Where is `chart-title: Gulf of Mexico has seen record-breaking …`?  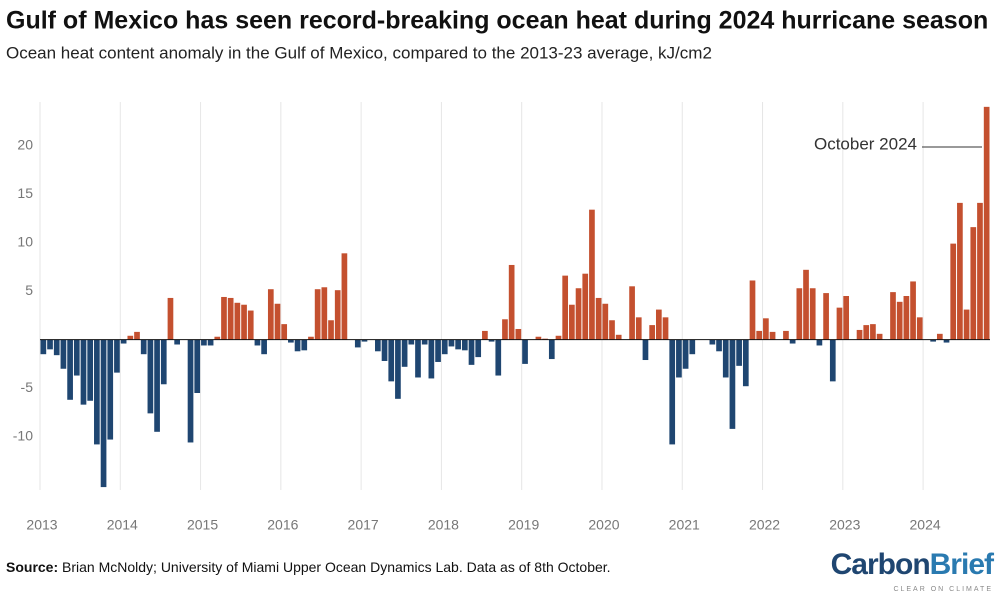
chart-title: Gulf of Mexico has seen record-breaking … is located at coordinates (497, 21).